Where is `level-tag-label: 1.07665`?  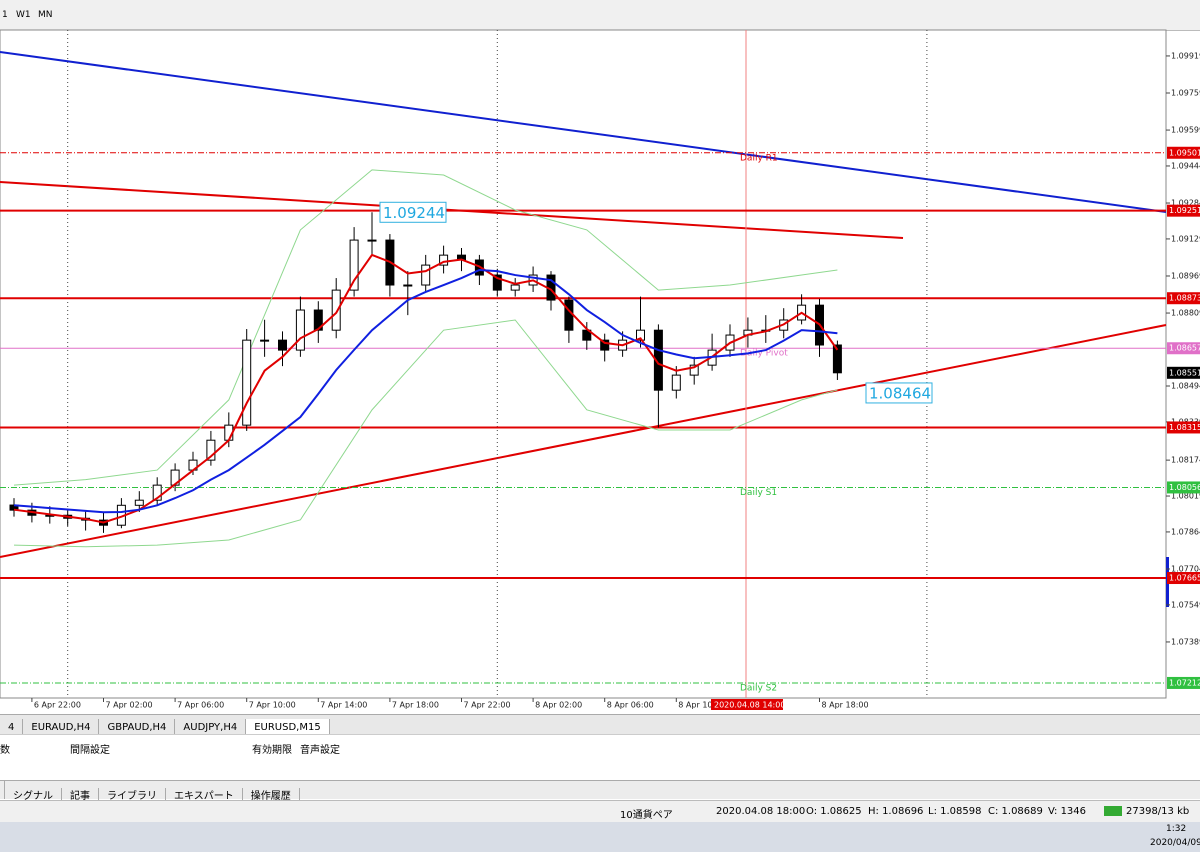
level-tag-label: 1.07665 is located at coordinates (1184, 578).